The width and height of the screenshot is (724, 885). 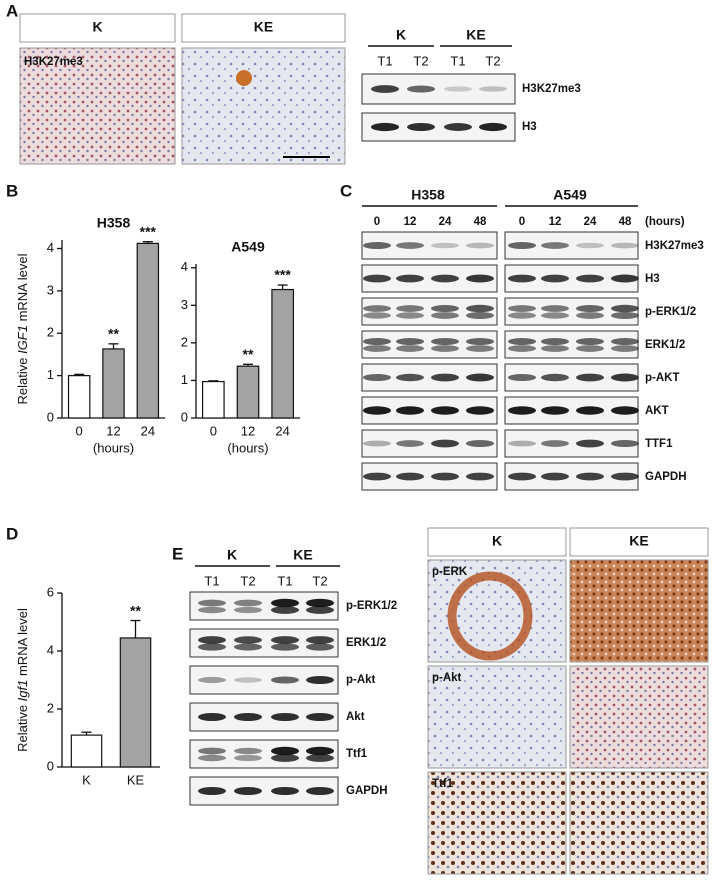 What do you see at coordinates (555, 222) in the screenshot?
I see `lane-label: 12` at bounding box center [555, 222].